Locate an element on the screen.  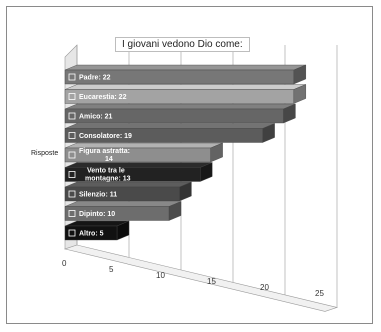
bar-label-2: Amico: 21 is located at coordinates (96, 117).